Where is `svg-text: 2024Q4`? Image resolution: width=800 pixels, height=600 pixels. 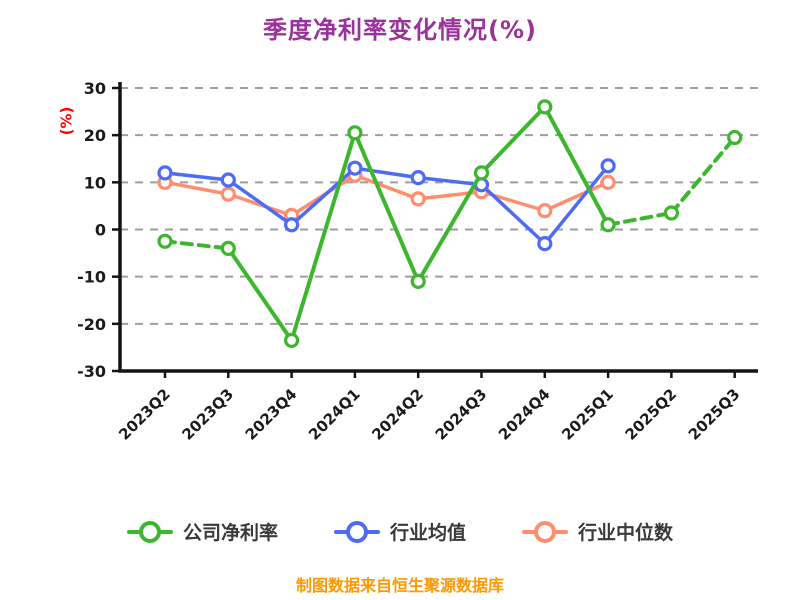
svg-text: 2024Q4 is located at coordinates (524, 414).